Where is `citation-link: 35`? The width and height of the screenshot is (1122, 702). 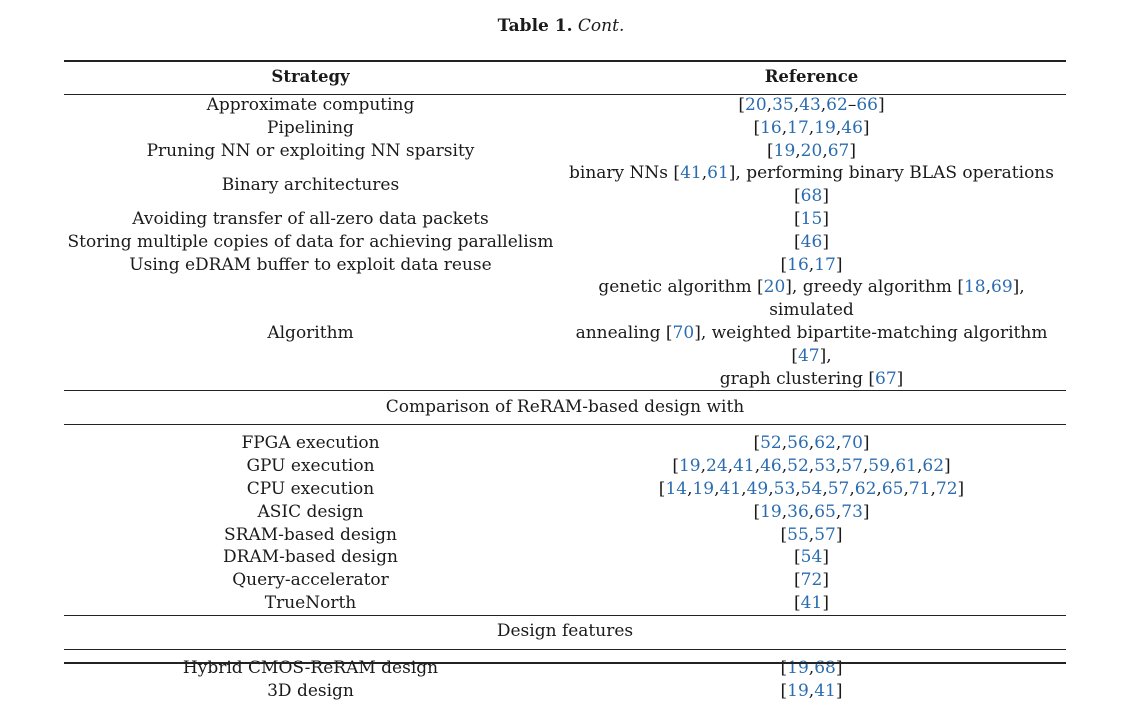 citation-link: 35 is located at coordinates (783, 105).